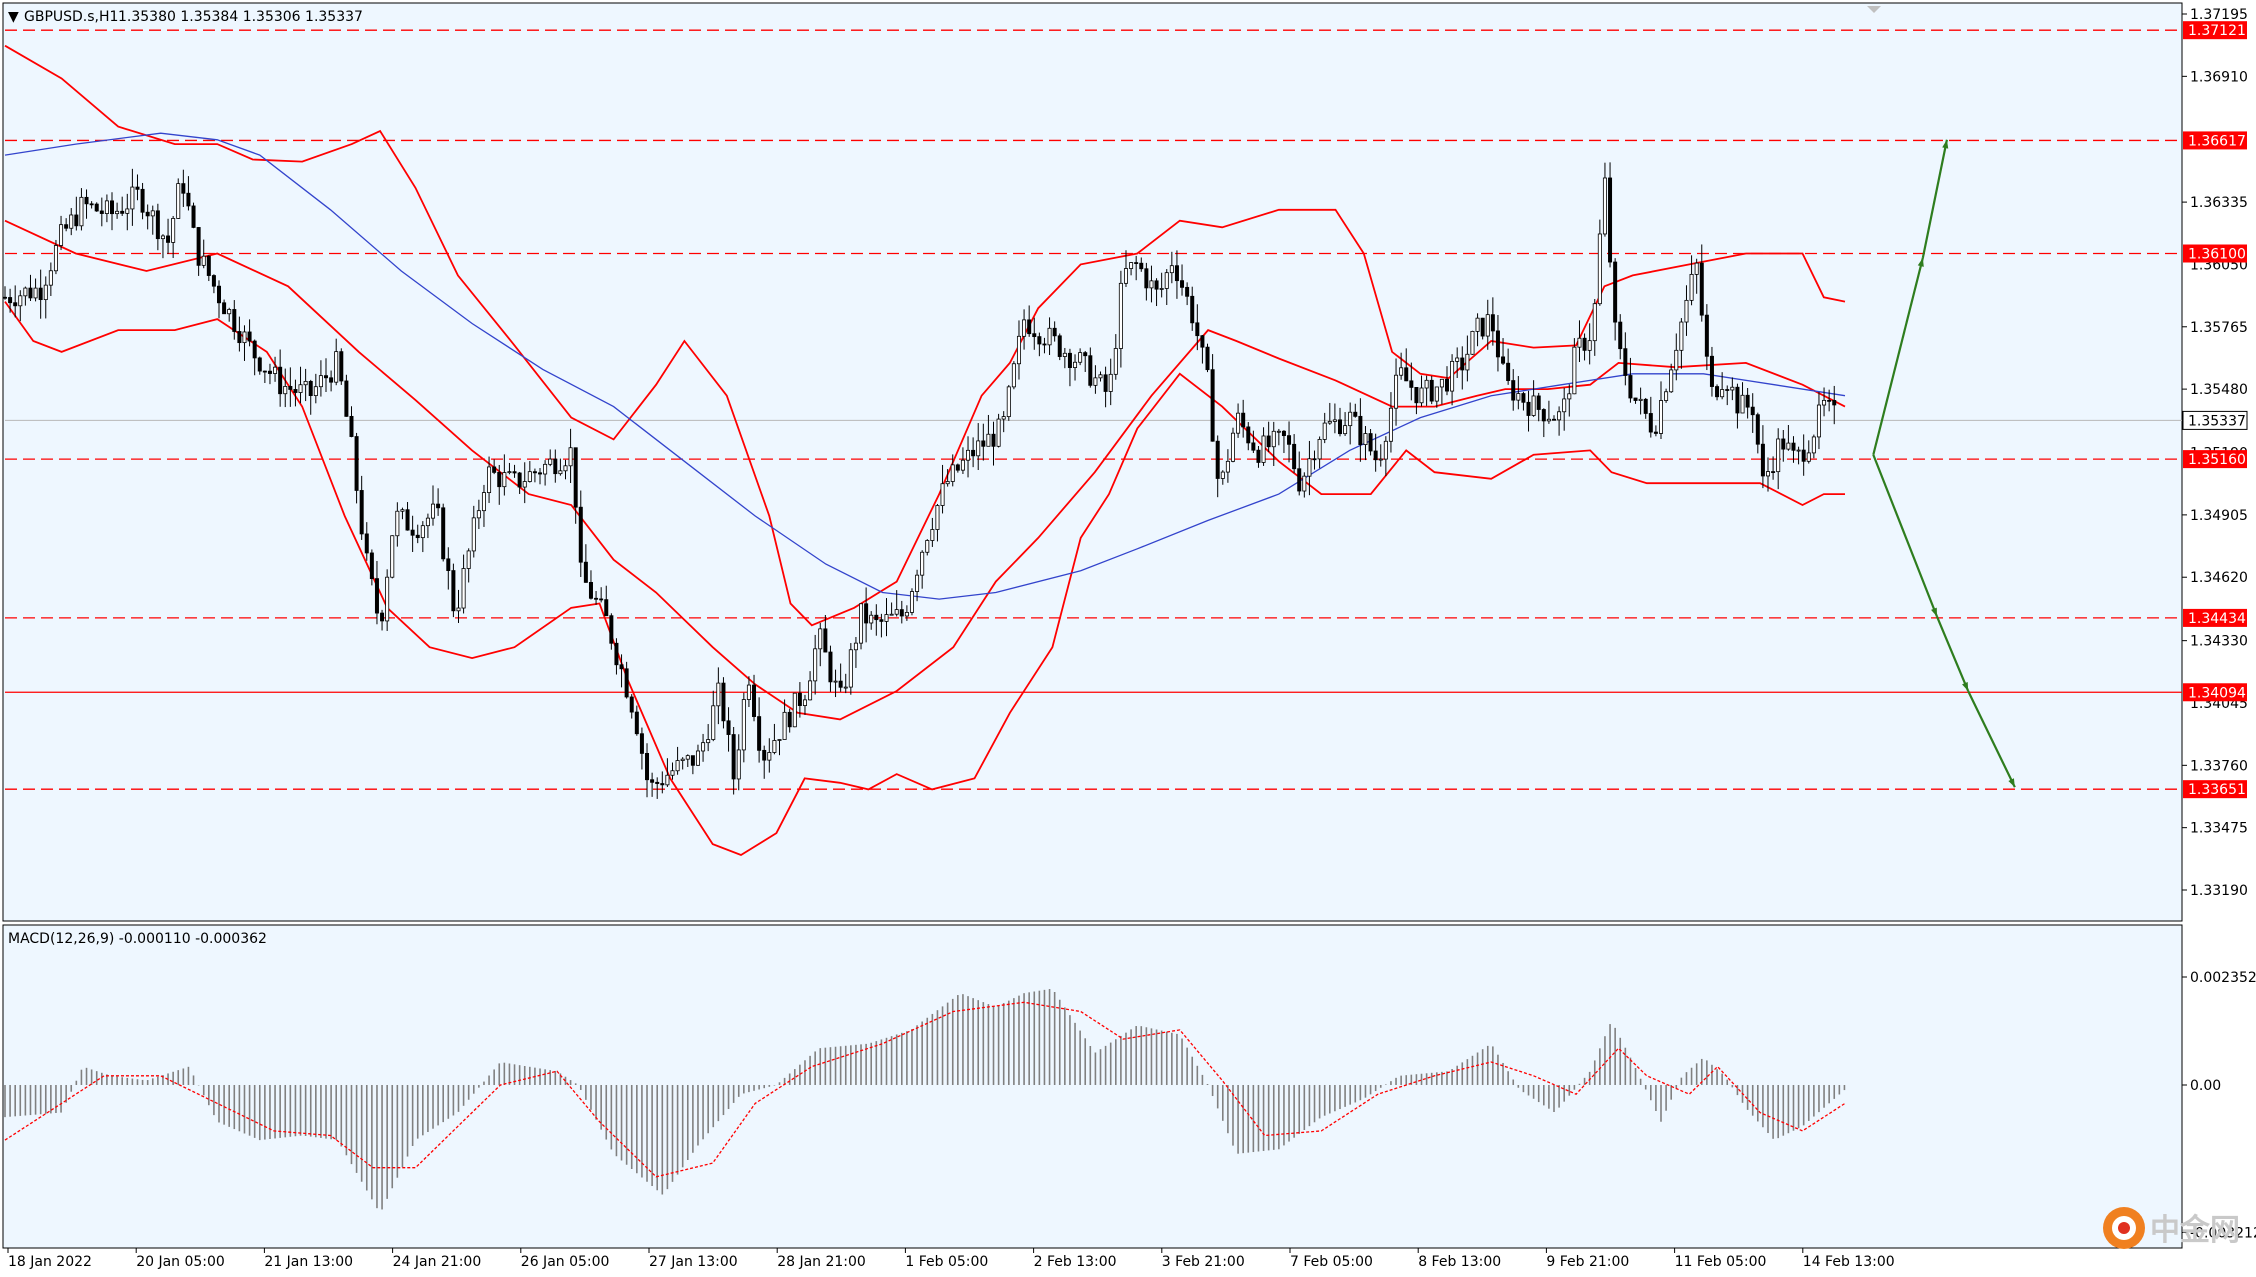 This screenshot has height=1277, width=2256. I want to click on symbol-label: GBPUSD.s,H1, so click(71, 17).